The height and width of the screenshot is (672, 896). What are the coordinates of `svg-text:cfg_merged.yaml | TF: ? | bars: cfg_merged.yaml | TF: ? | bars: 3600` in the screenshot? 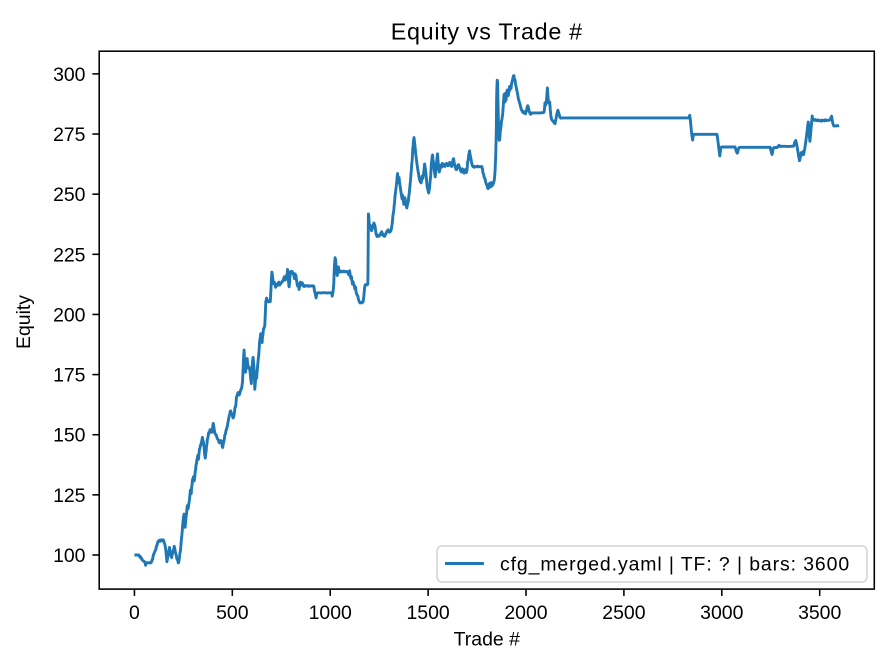 It's located at (675, 565).